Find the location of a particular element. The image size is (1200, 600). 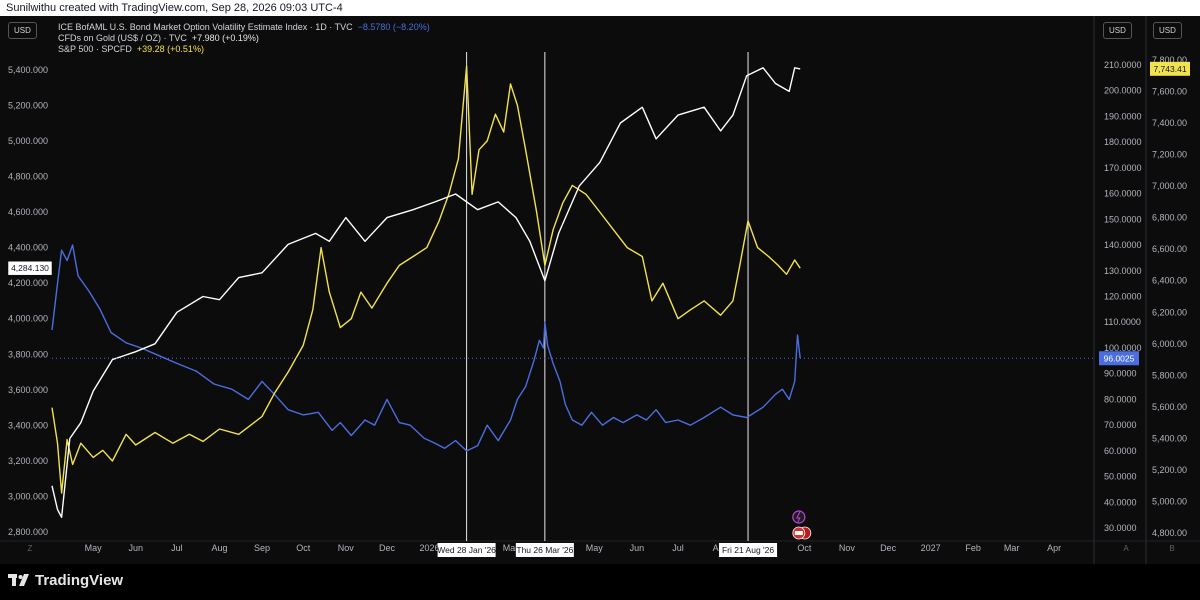

x-axis-tick-label: Aug is located at coordinates (219, 548).